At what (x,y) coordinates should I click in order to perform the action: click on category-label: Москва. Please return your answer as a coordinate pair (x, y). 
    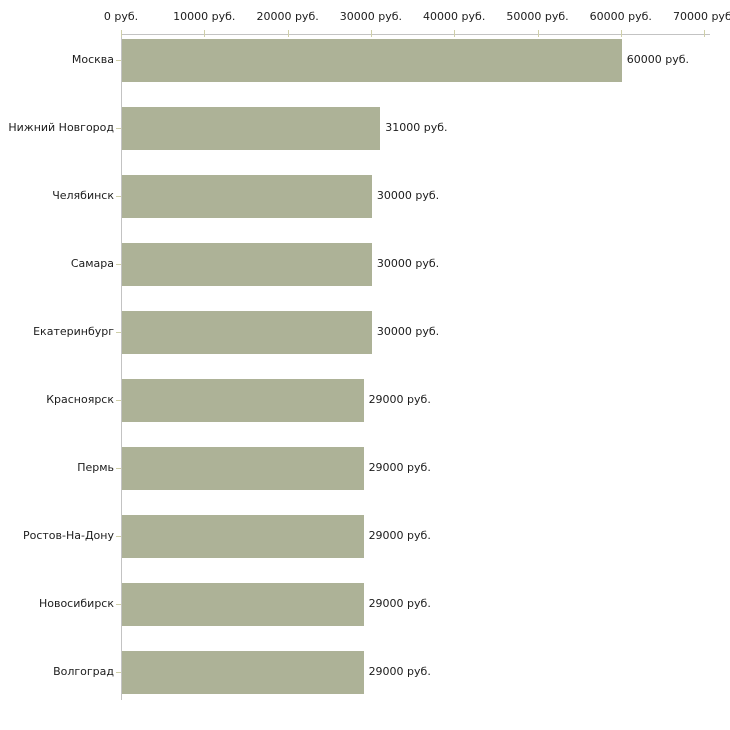
    Looking at the image, I should click on (92, 60).